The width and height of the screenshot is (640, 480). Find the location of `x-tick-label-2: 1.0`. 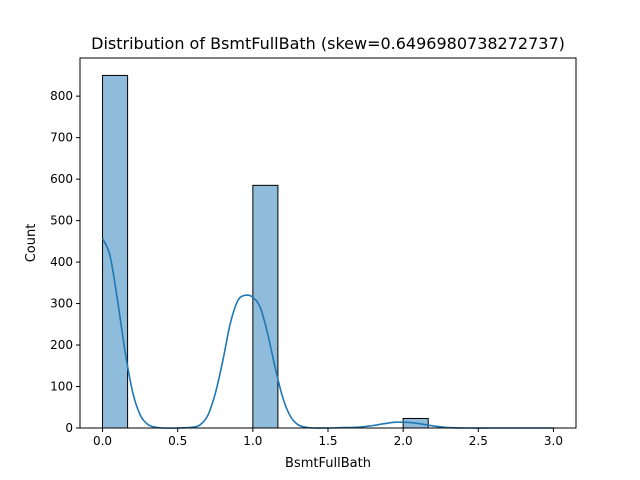

x-tick-label-2: 1.0 is located at coordinates (252, 441).